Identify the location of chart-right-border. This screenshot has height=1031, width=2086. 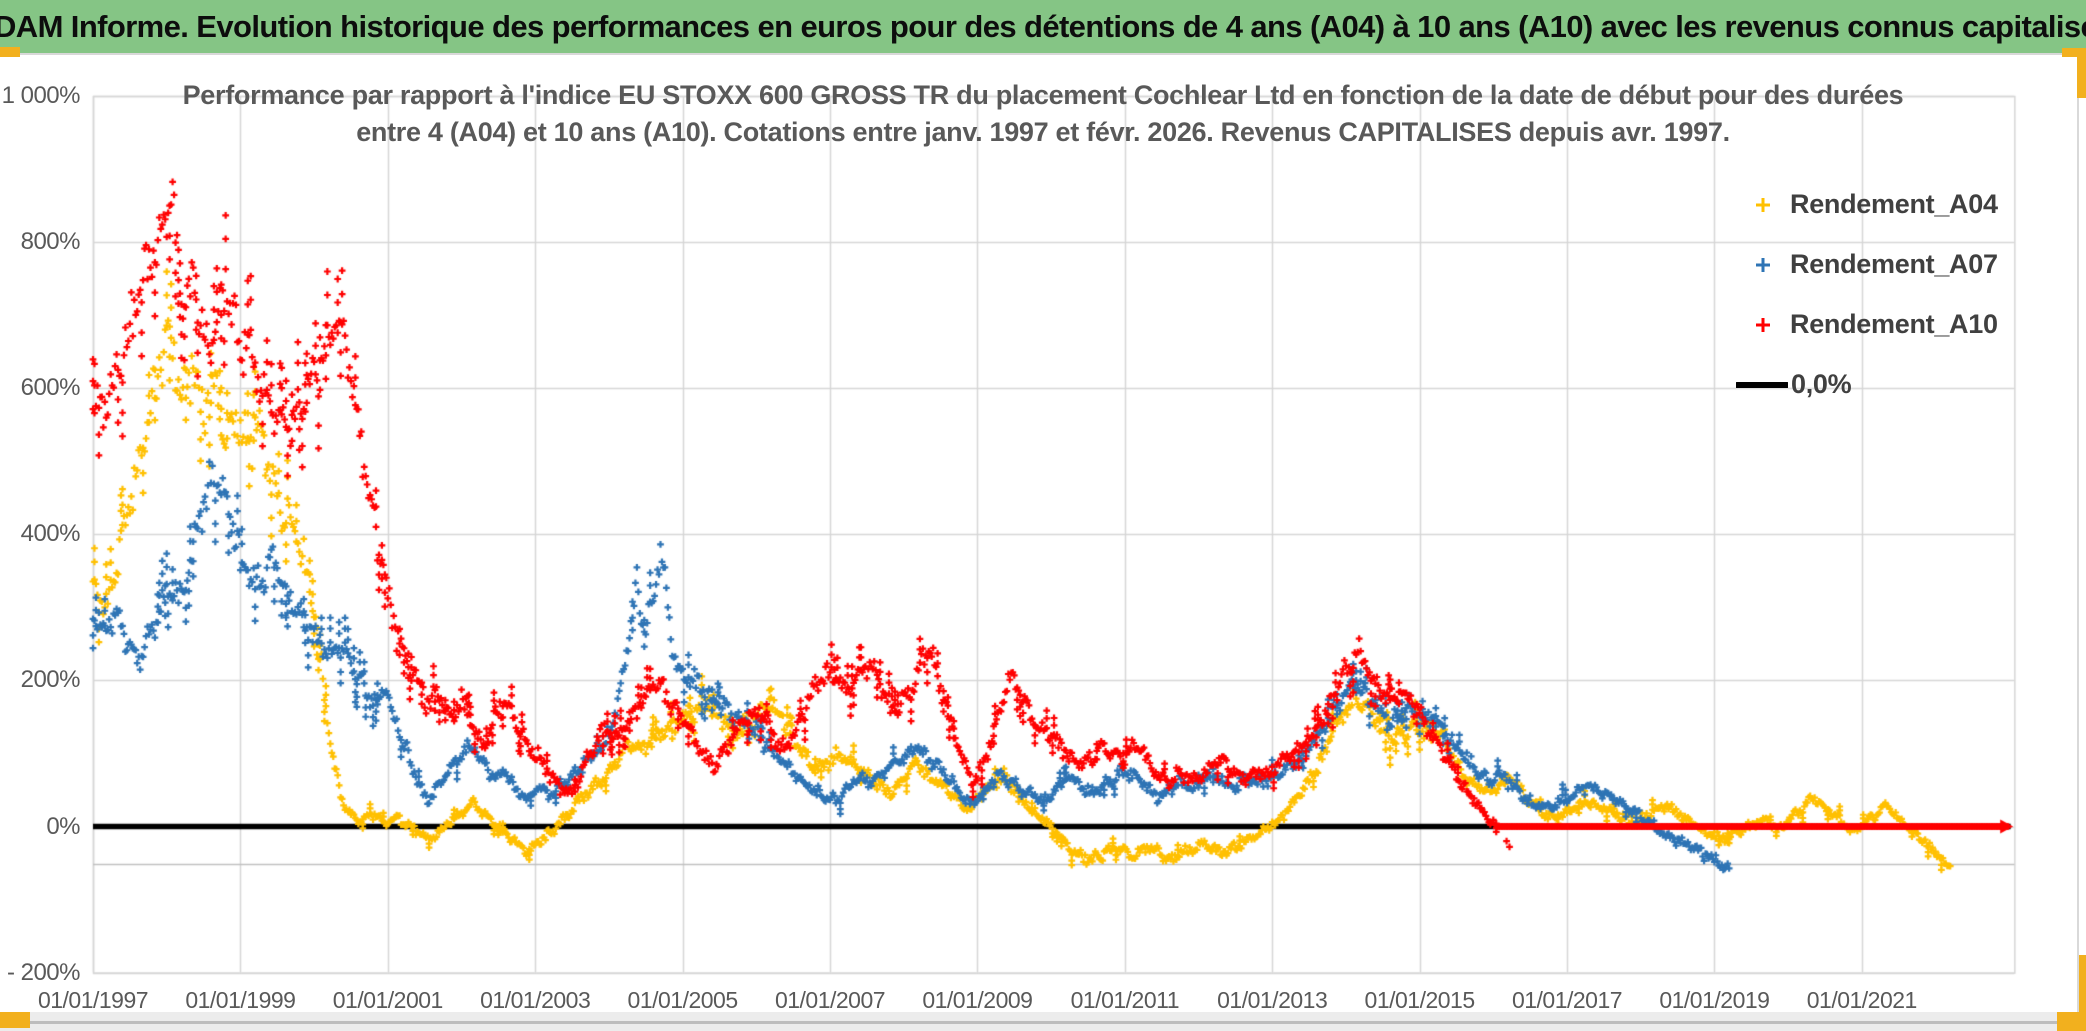
(2078, 533).